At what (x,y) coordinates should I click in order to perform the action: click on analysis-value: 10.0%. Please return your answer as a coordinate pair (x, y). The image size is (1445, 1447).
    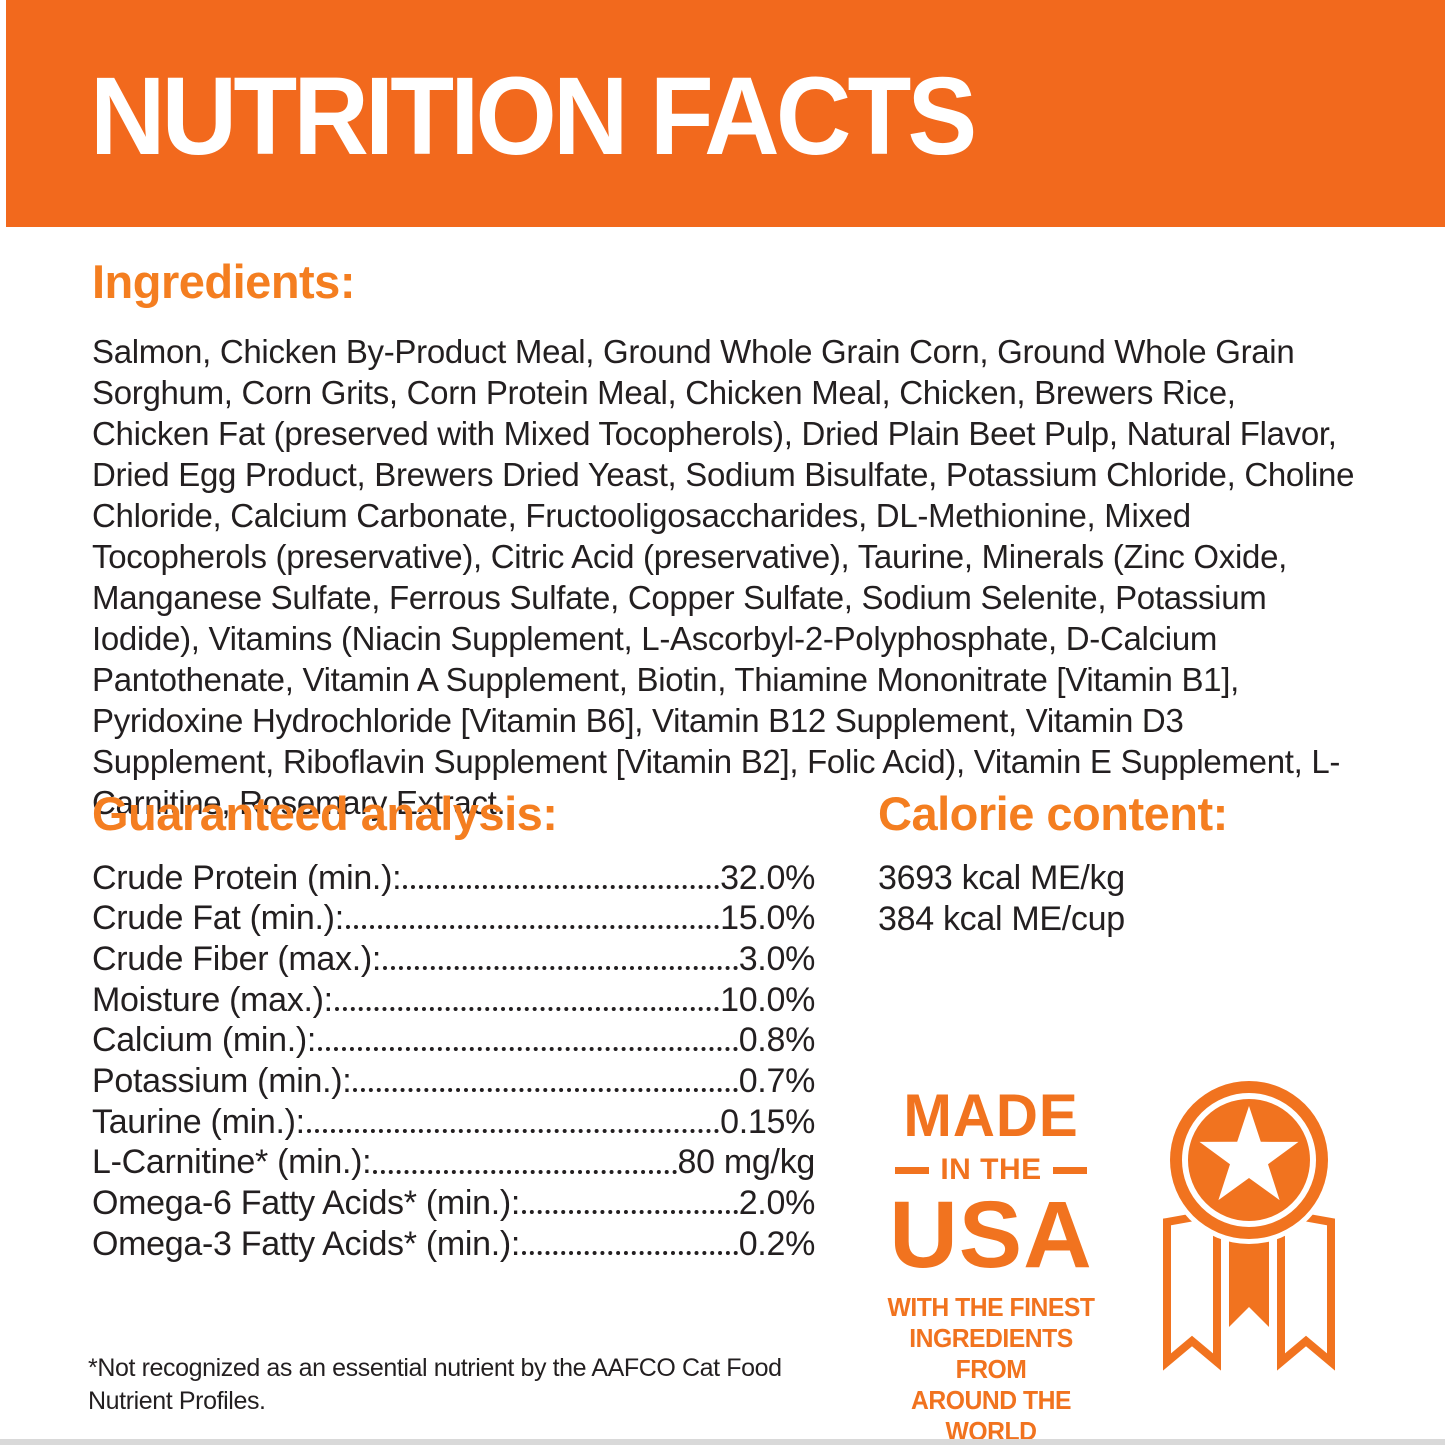
    Looking at the image, I should click on (767, 999).